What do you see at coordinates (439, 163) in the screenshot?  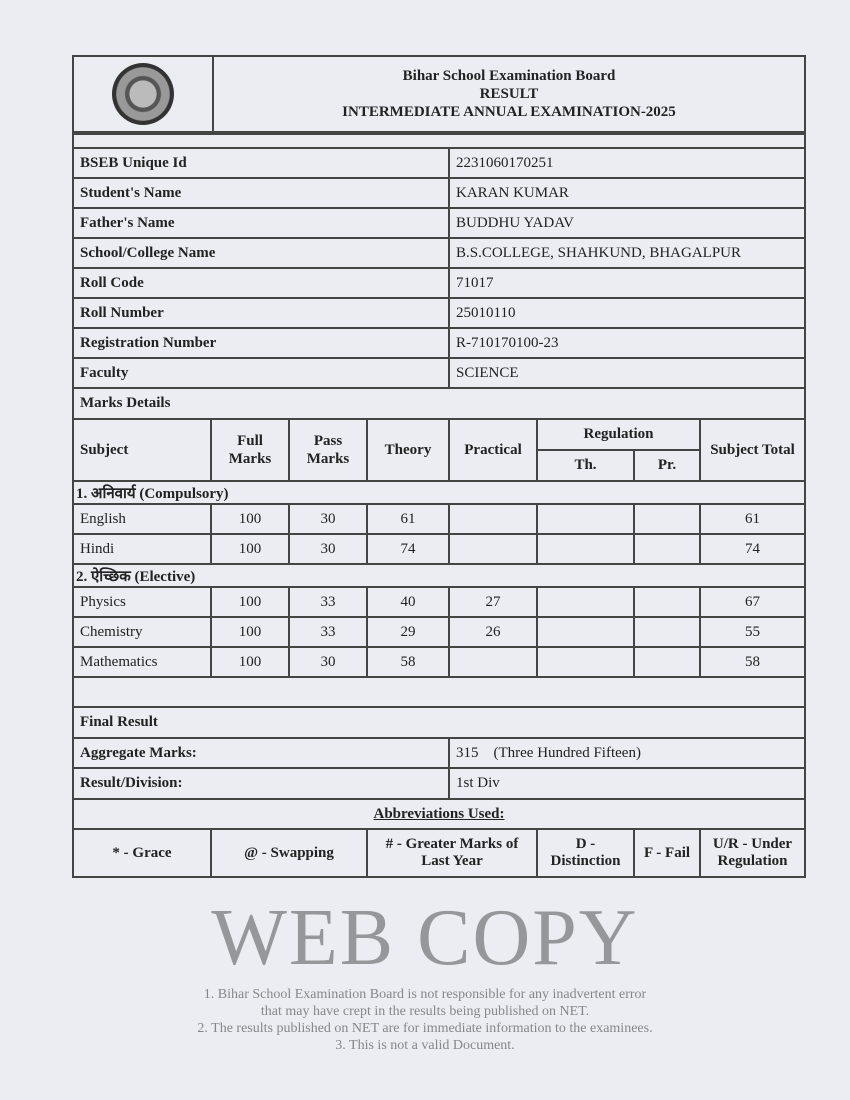 I see `info-row: BSEB Unique Id 2231060170251` at bounding box center [439, 163].